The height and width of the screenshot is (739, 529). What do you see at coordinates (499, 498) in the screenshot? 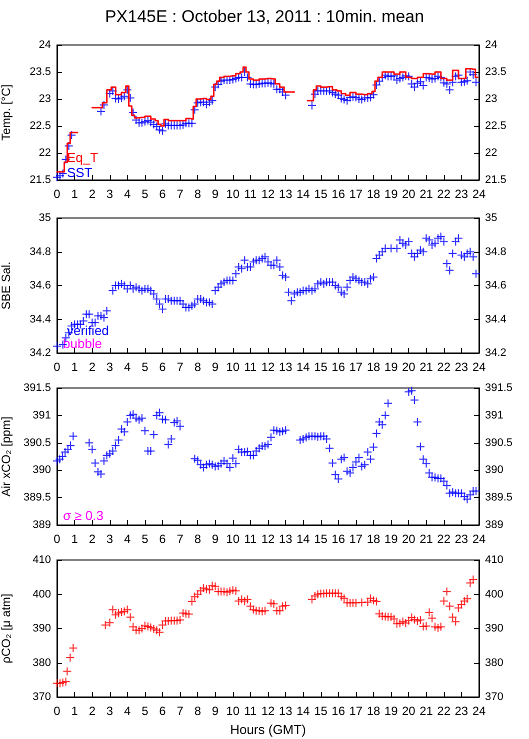
I see `y2-tick-label: 389.5` at bounding box center [499, 498].